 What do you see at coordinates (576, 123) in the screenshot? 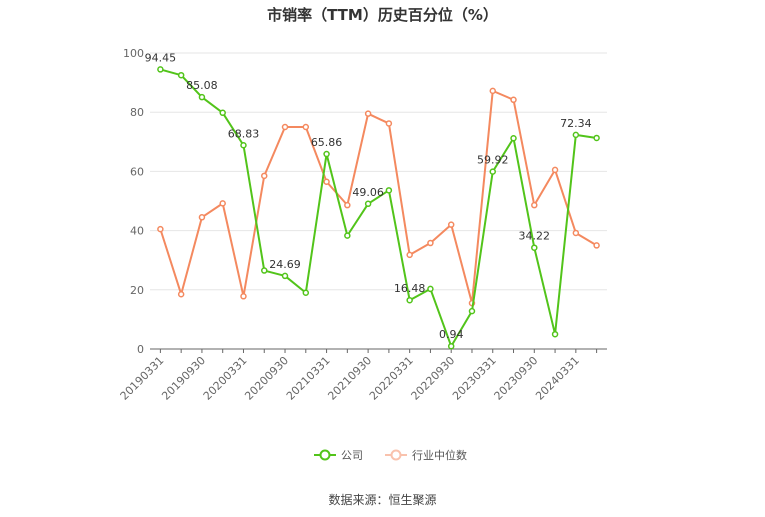
I see `data-label: 72.34` at bounding box center [576, 123].